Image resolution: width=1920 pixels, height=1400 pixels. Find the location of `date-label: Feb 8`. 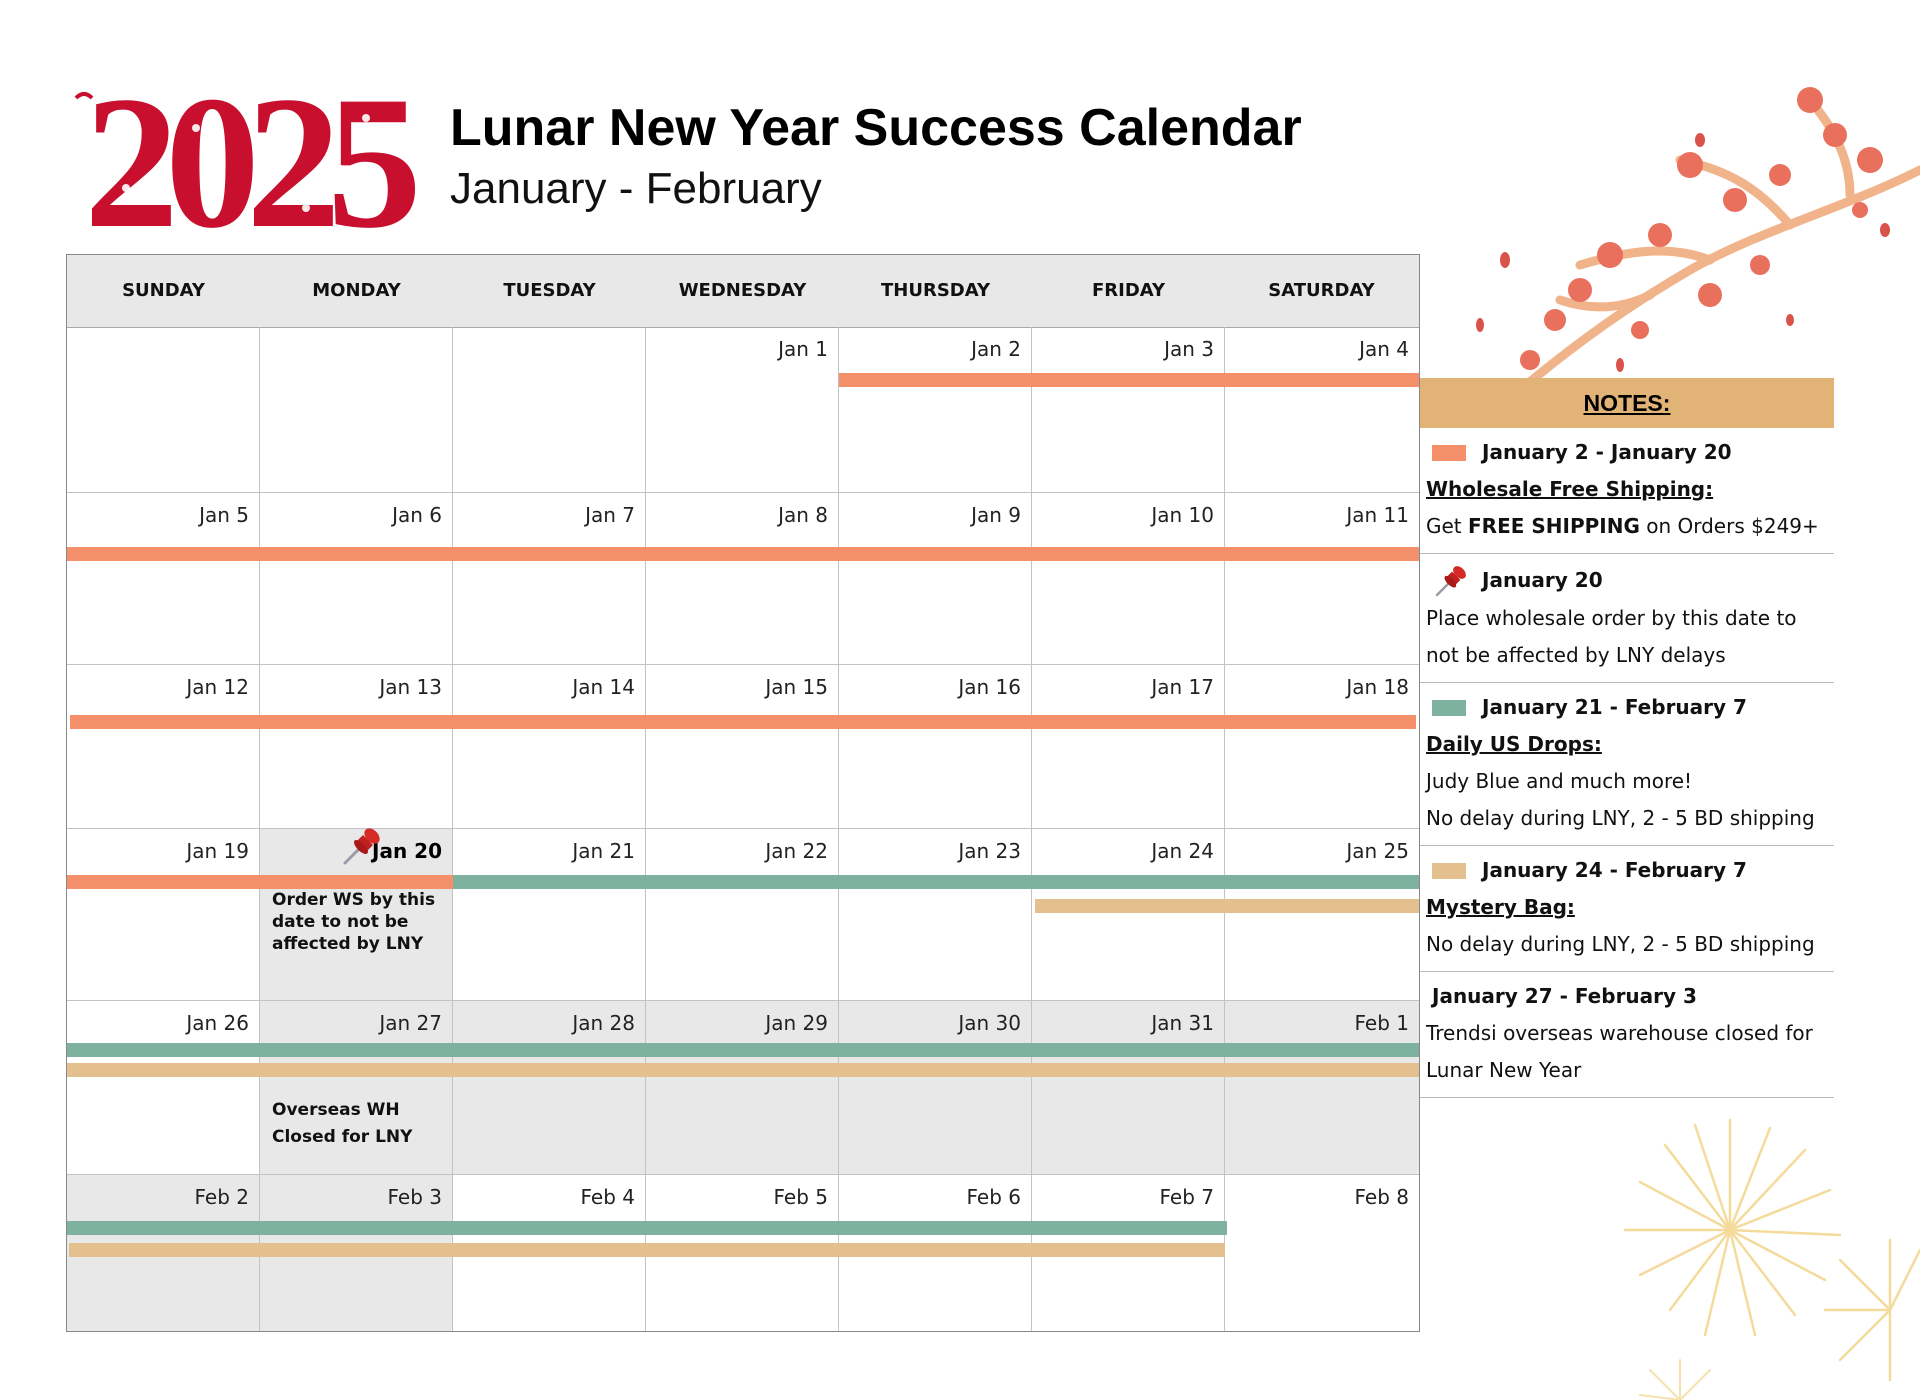

date-label: Feb 8 is located at coordinates (1382, 1197).